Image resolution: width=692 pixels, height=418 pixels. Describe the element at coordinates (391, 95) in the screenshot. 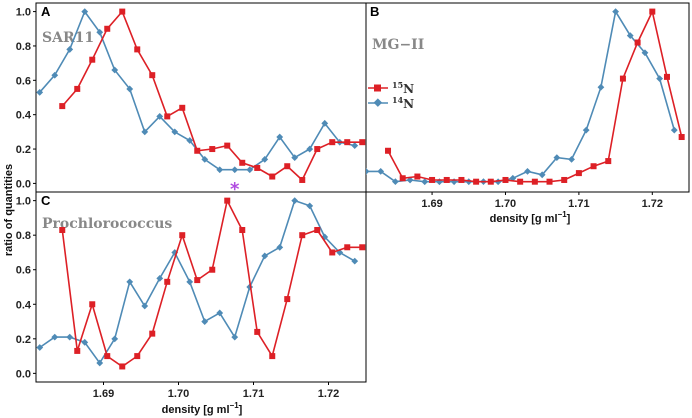

I see `legend: 15N 14N` at that location.